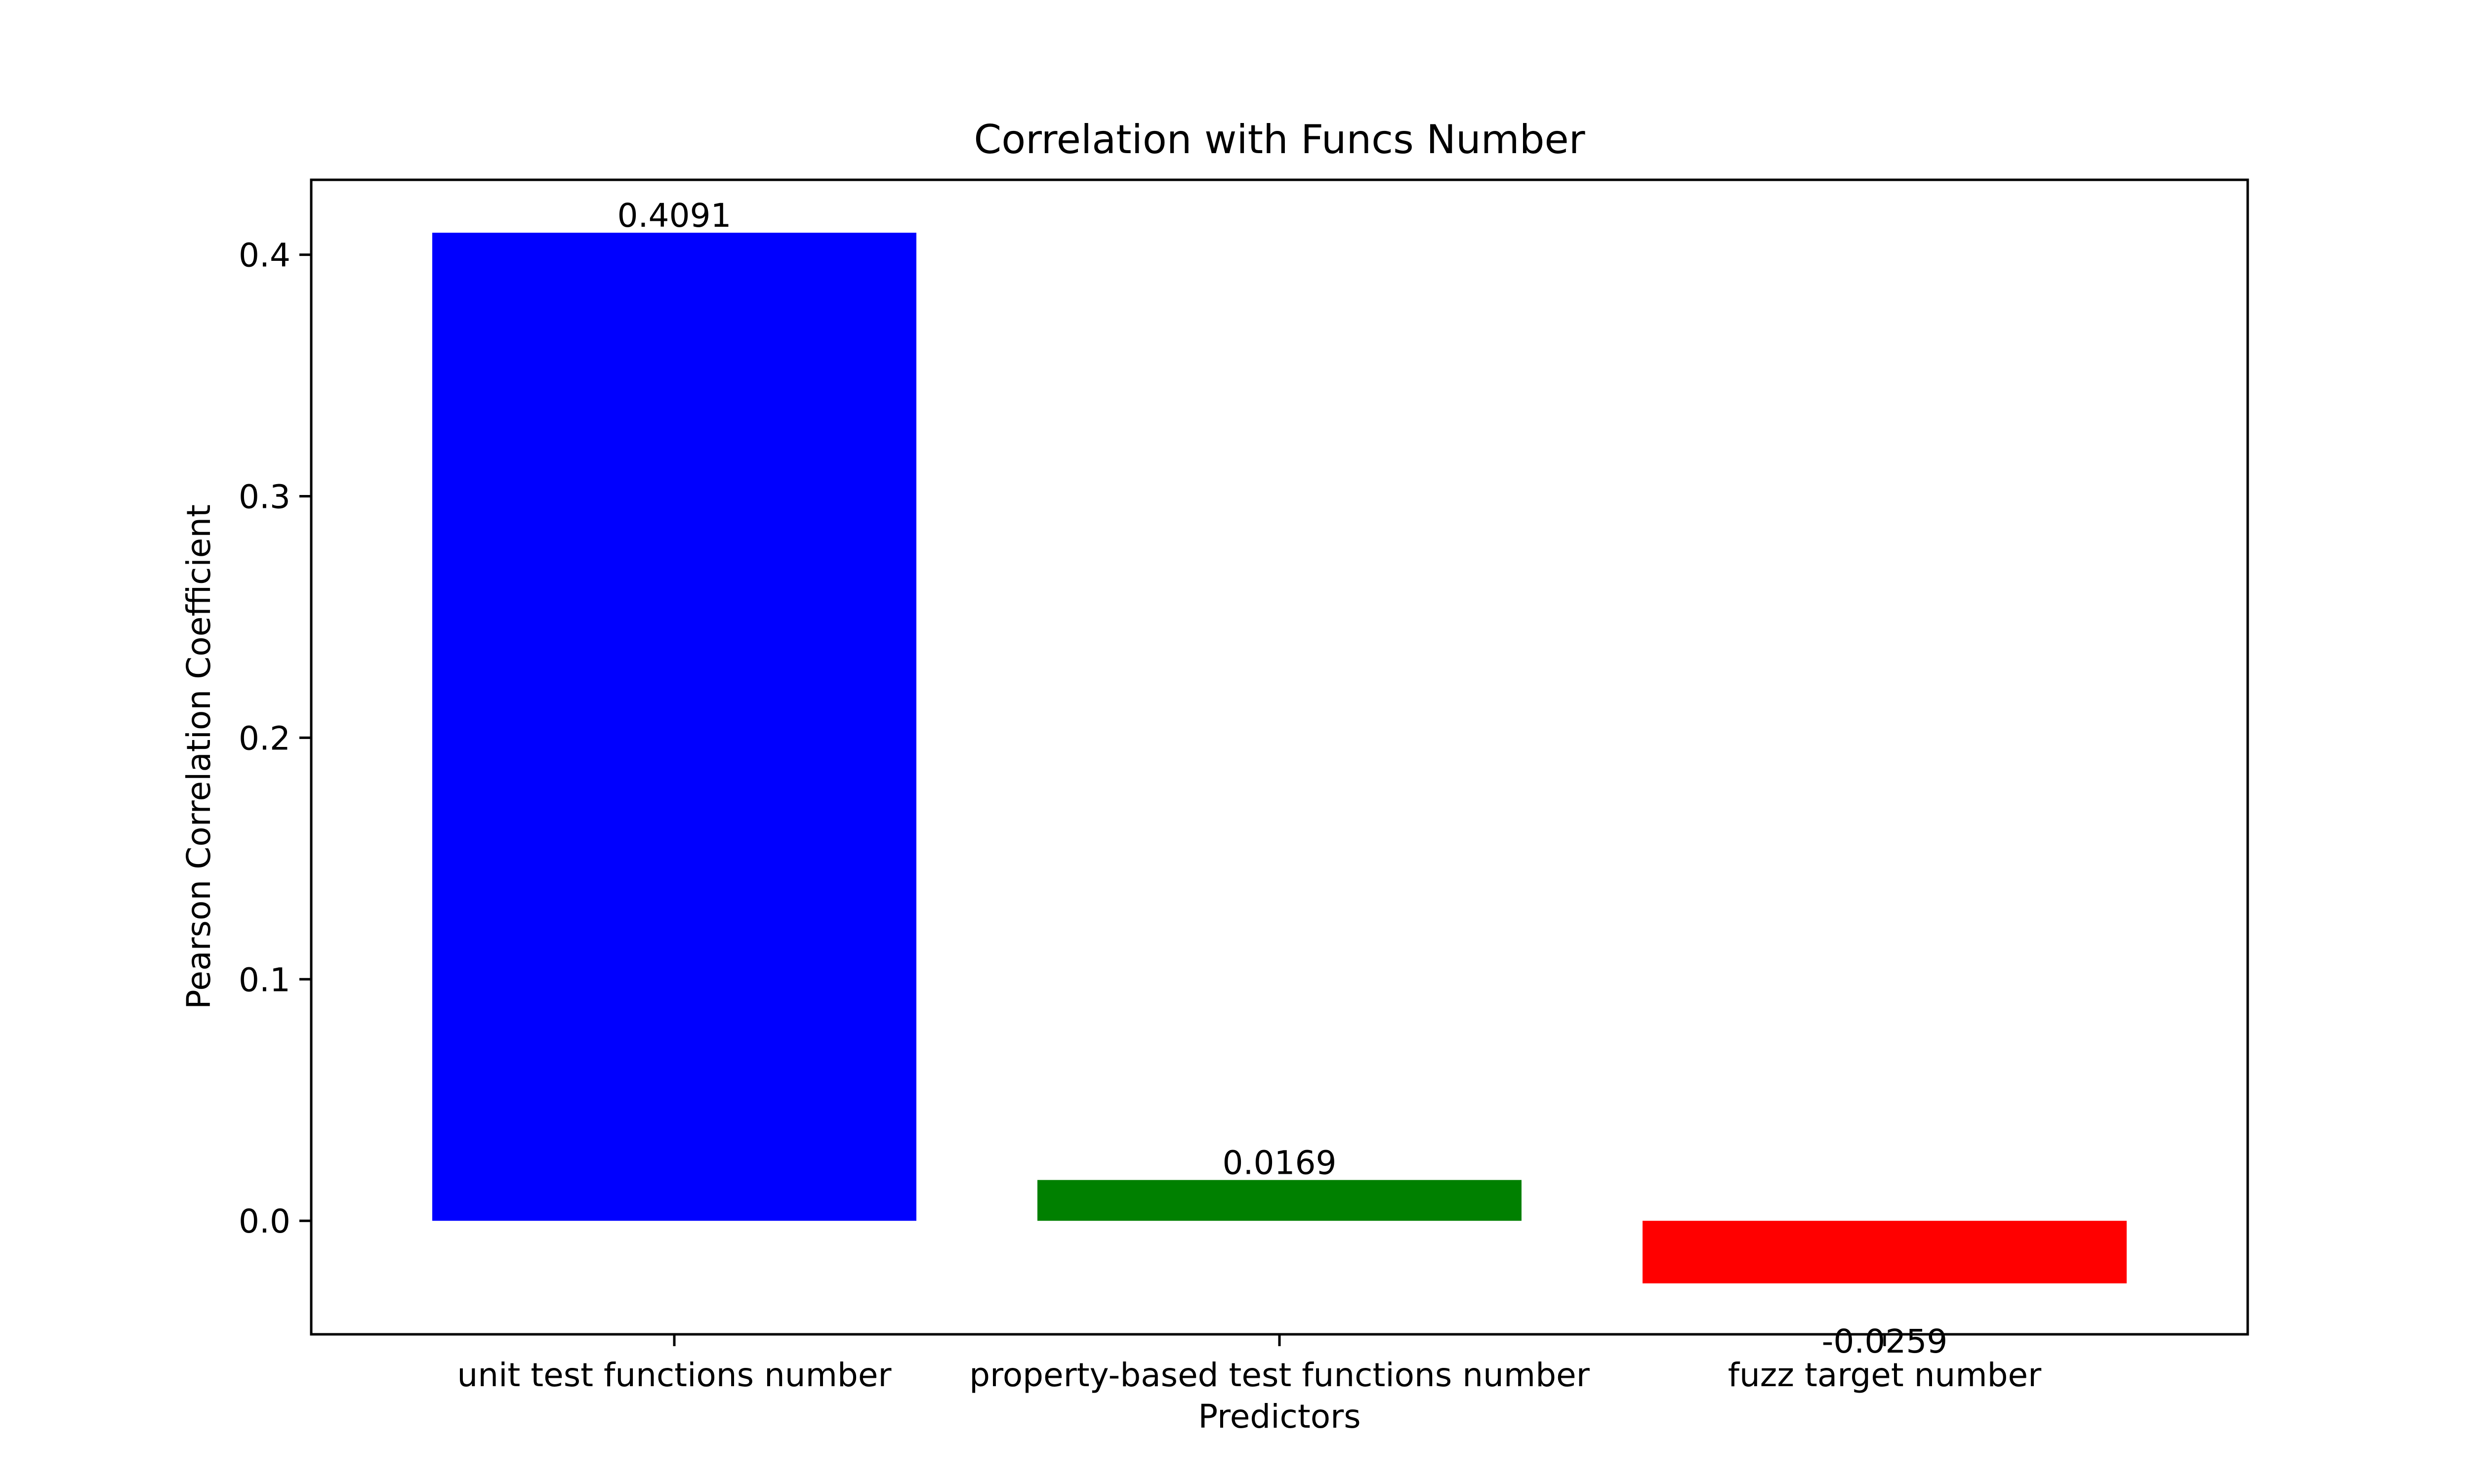 This screenshot has width=2470, height=1484. I want to click on y-tick-label-3: 0.3, so click(264, 497).